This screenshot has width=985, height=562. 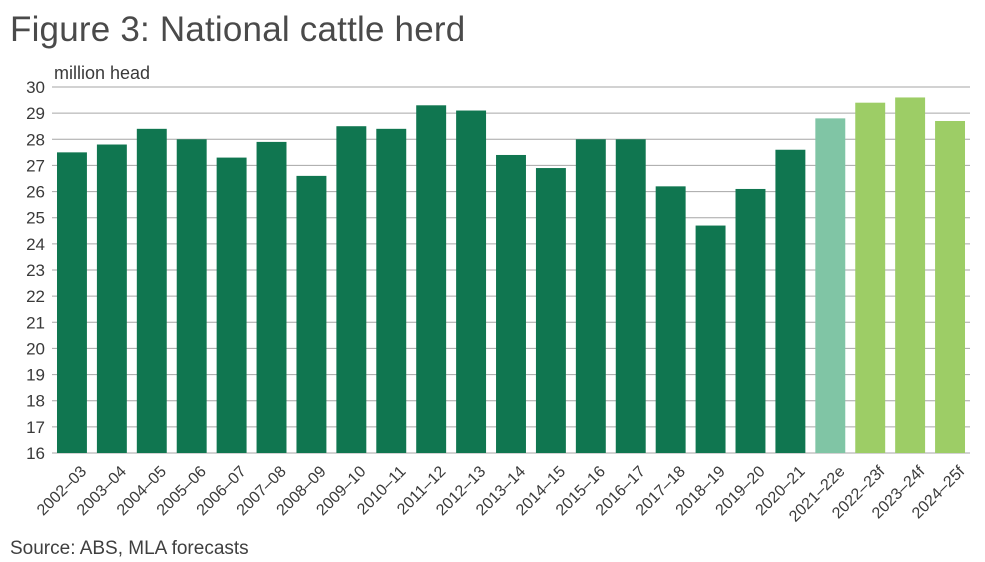 I want to click on y-axis-ticks: 16 17 18 19 20 21 22 23 24 25 26 27 28 29 30, so click(x=35, y=270).